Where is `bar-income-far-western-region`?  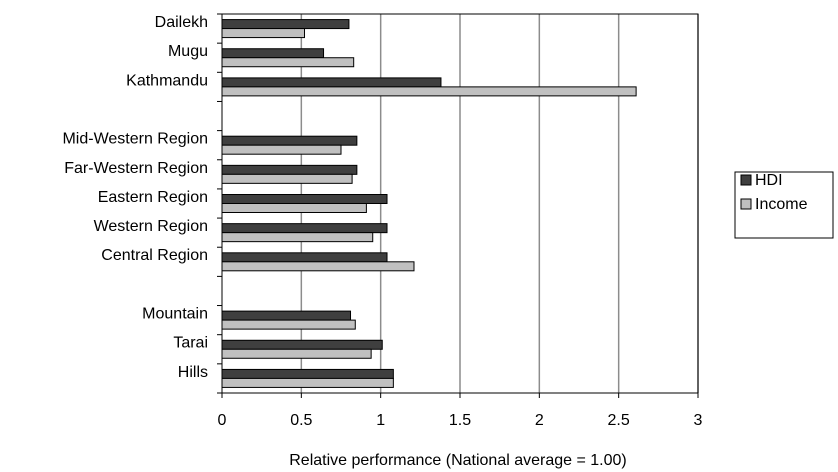
bar-income-far-western-region is located at coordinates (287, 178).